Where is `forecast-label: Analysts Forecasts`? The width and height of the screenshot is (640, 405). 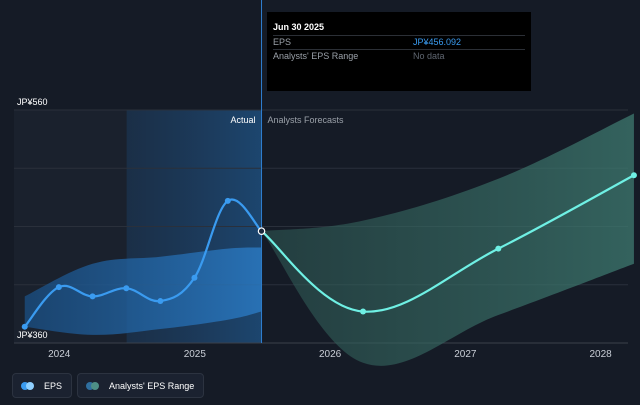
forecast-label: Analysts Forecasts is located at coordinates (306, 120).